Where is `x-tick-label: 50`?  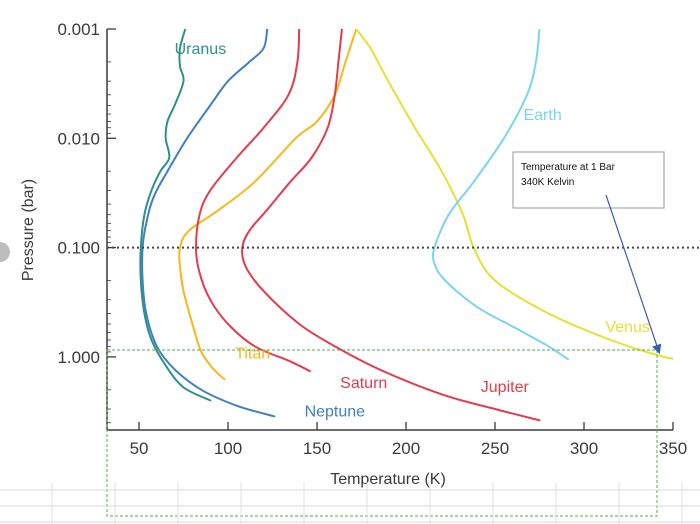 x-tick-label: 50 is located at coordinates (139, 448).